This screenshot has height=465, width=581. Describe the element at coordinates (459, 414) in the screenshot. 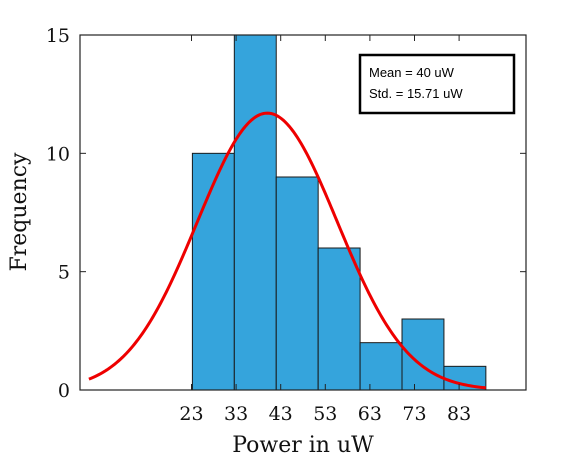

I see `x-tick-label-83: 83` at that location.